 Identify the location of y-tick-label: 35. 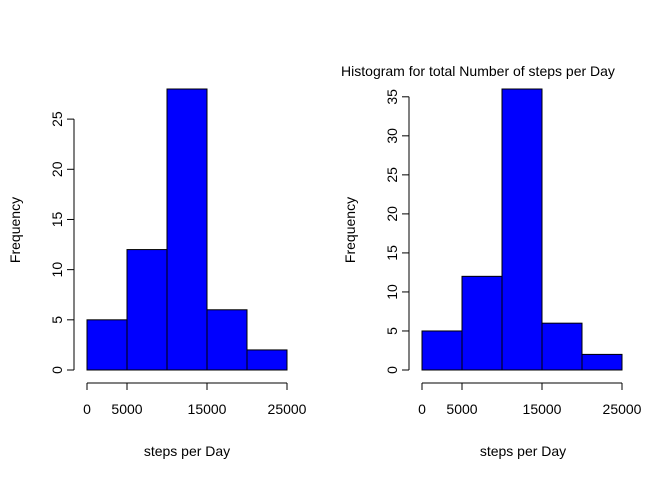
(392, 97).